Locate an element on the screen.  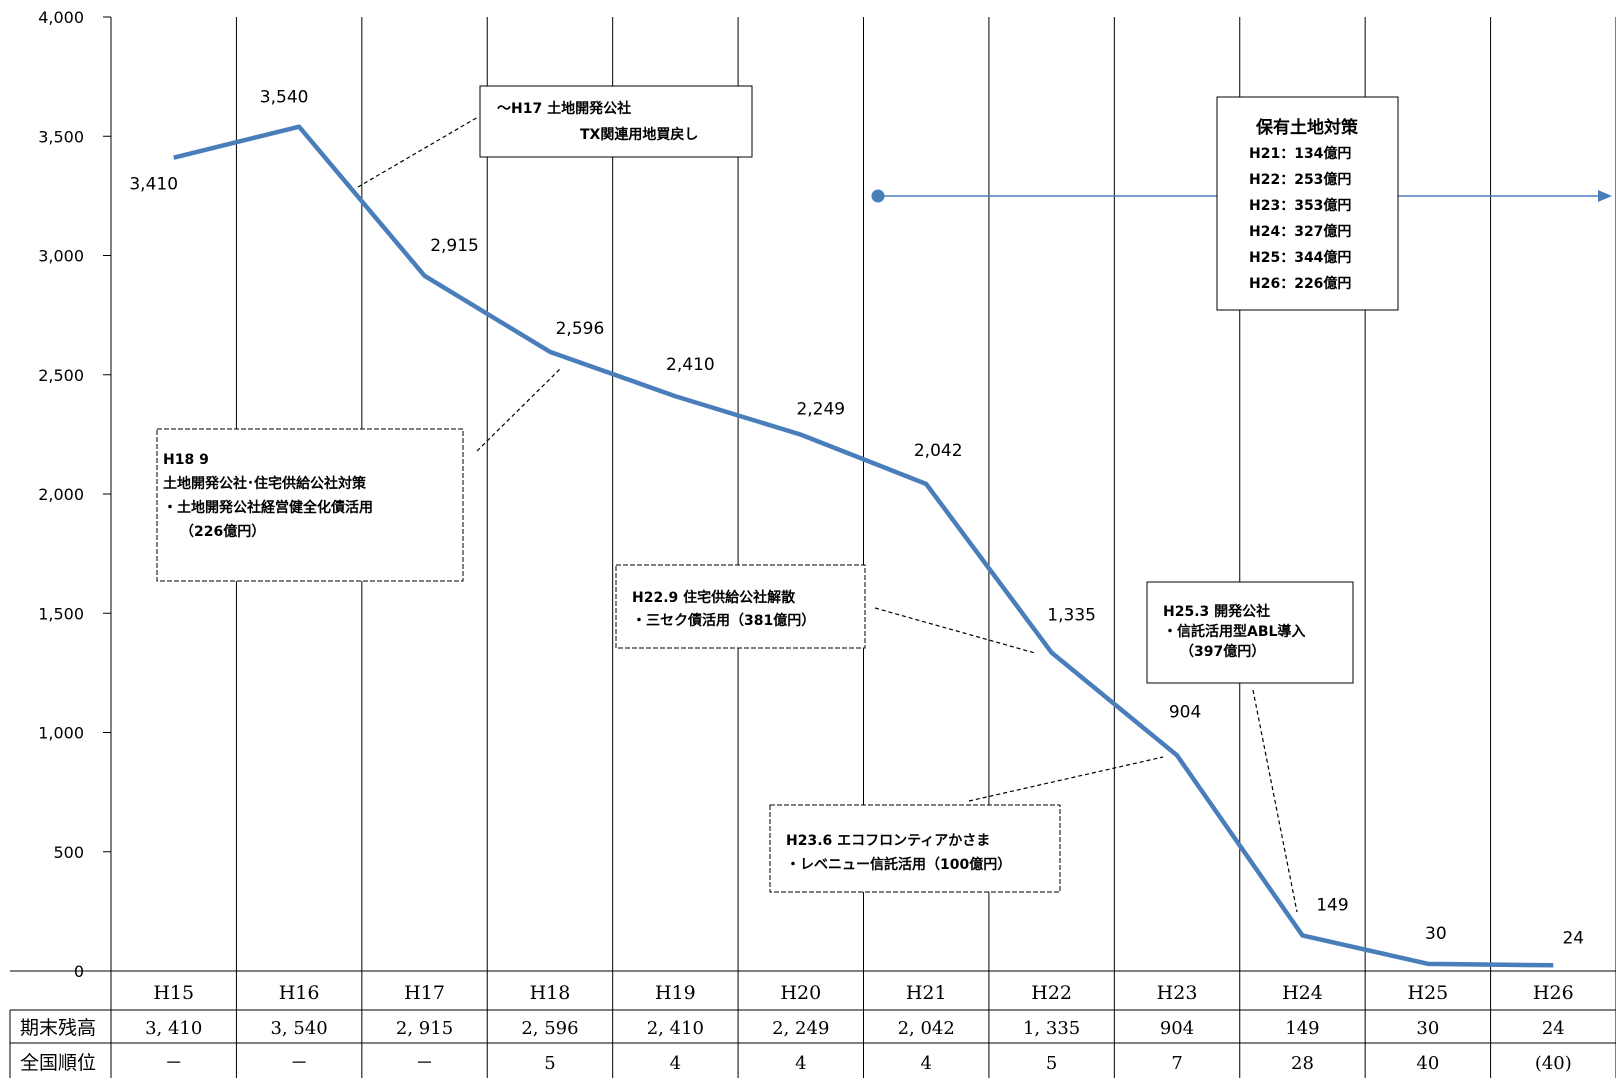
x-tick-label: H17 is located at coordinates (424, 993).